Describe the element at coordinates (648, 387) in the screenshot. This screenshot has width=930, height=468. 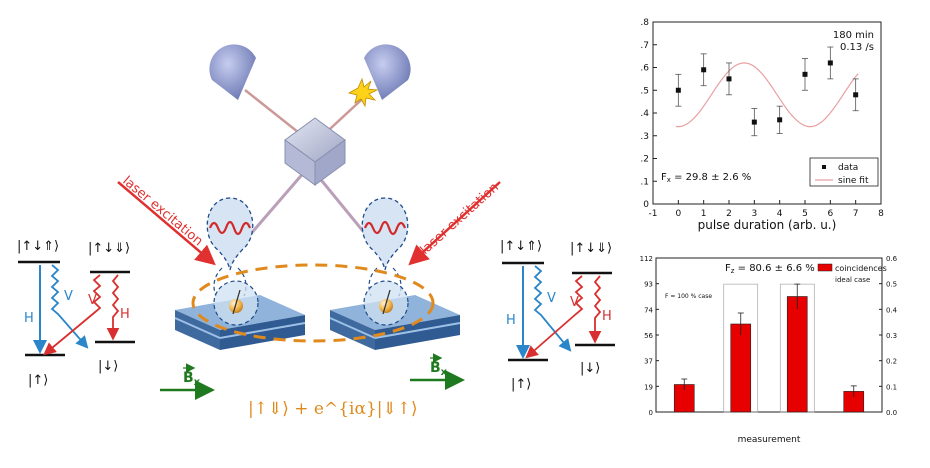
I see `chart2-left-tick-label: 19` at that location.